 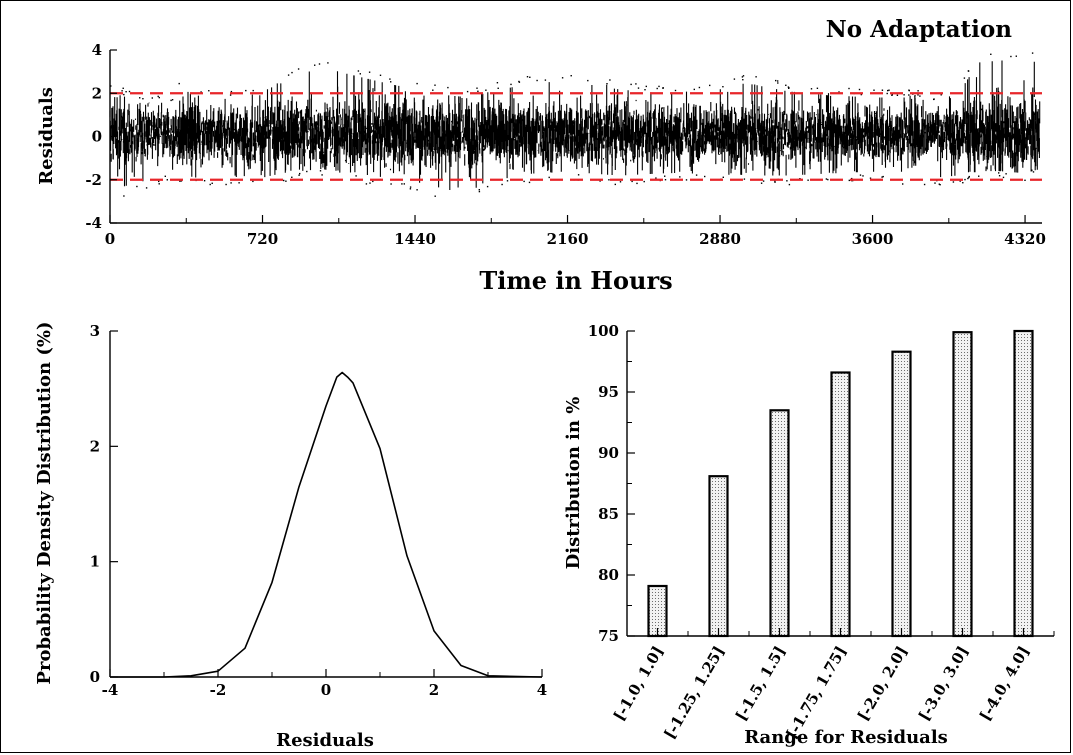 What do you see at coordinates (638, 683) in the screenshot?
I see `category-label: [-1.0, 1.0]` at bounding box center [638, 683].